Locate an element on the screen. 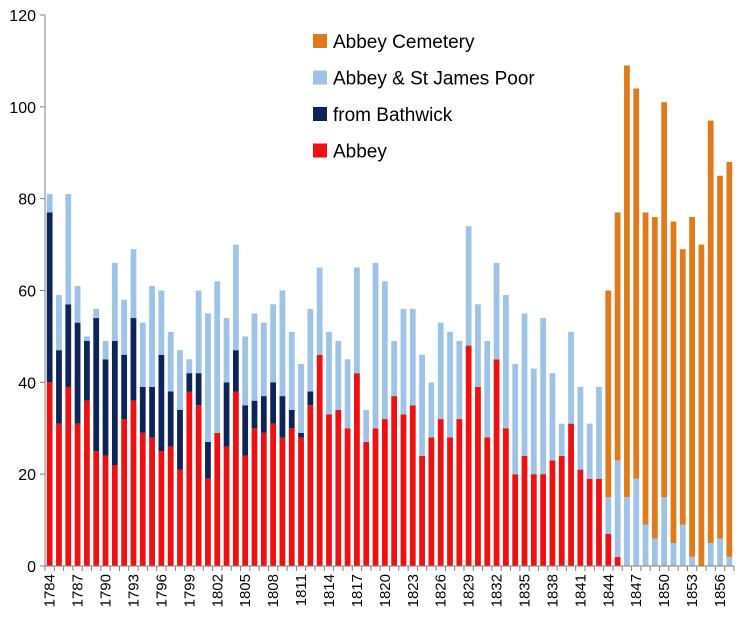  legend-label-from-bathwick: from Bathwick is located at coordinates (393, 115).